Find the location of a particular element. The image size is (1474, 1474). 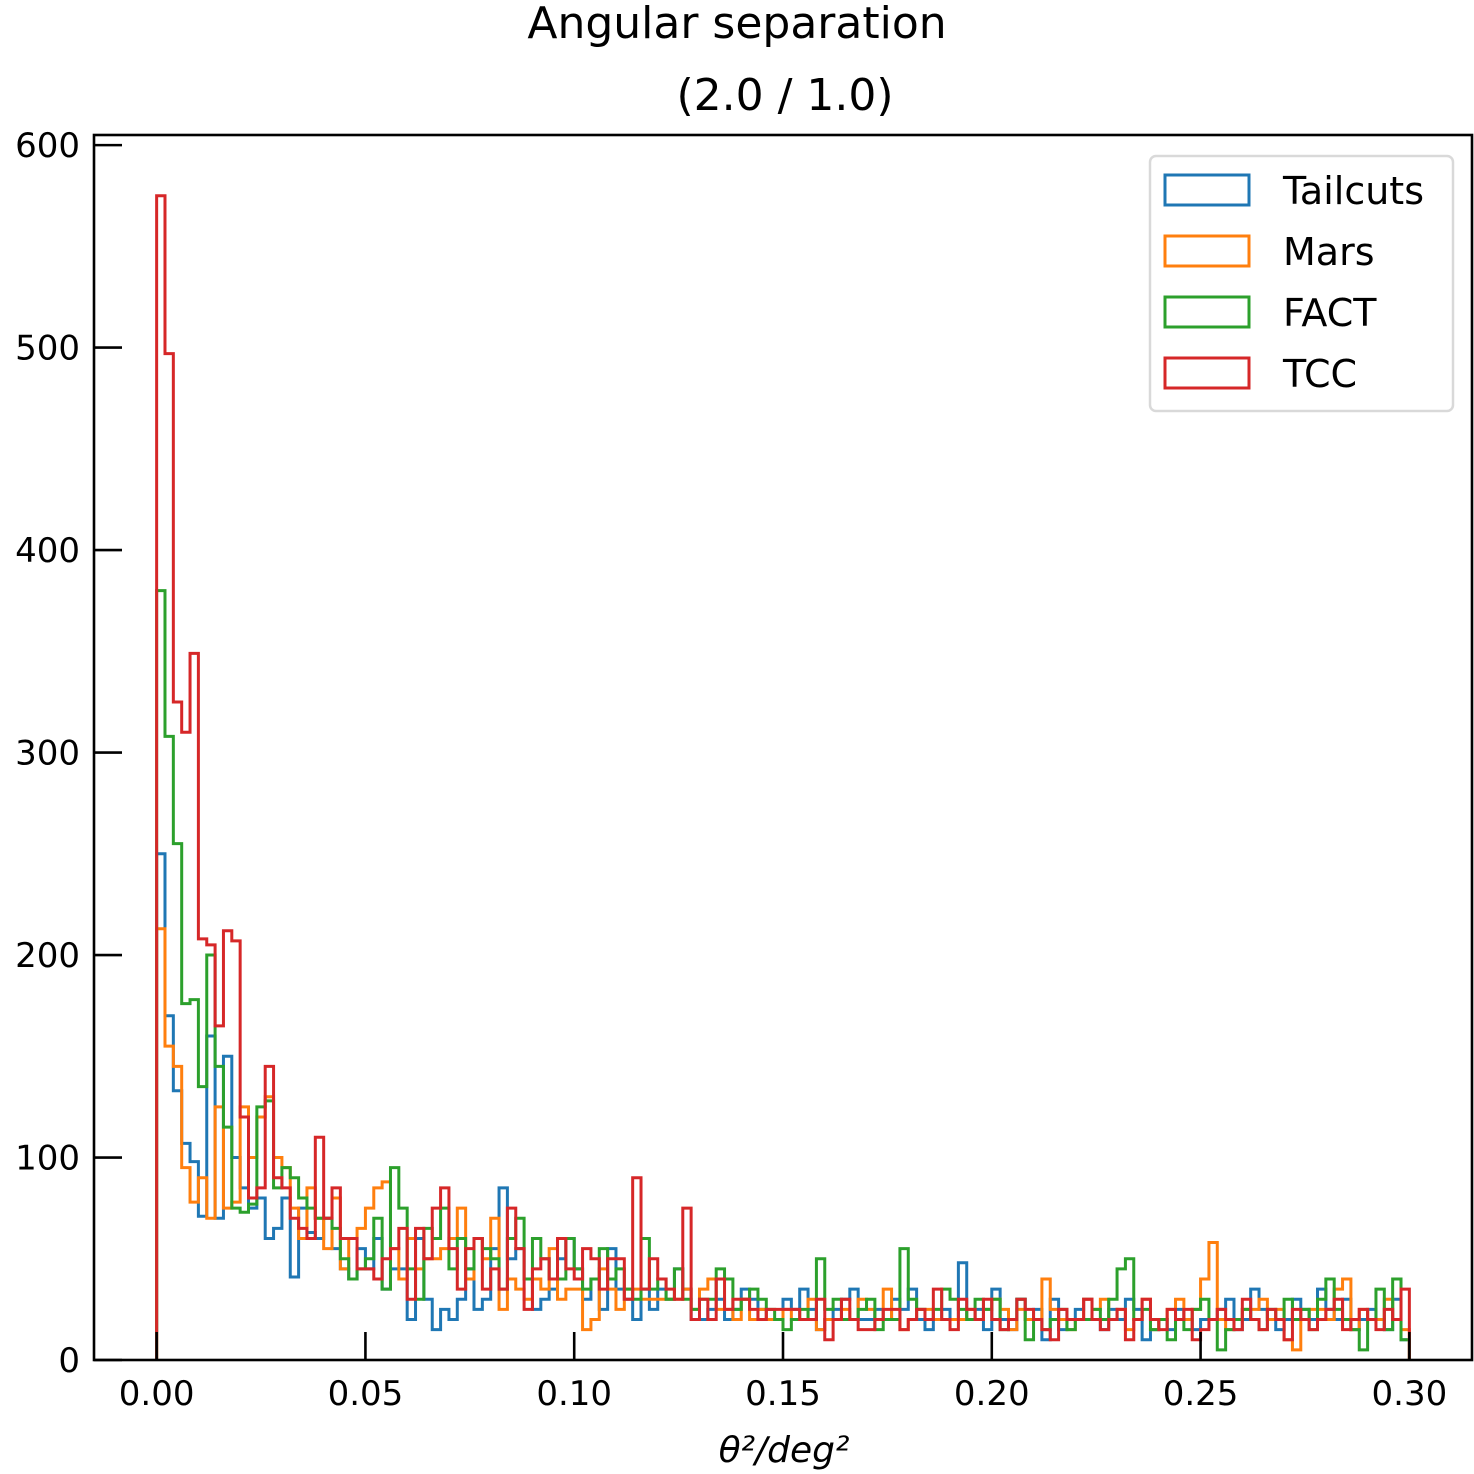

y-axis-ticks: 0 100 200 300 400 500 600 is located at coordinates (68, 753).